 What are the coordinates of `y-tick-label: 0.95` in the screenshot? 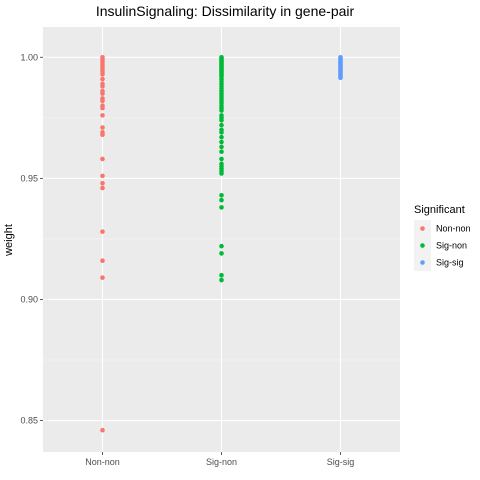 It's located at (29, 178).